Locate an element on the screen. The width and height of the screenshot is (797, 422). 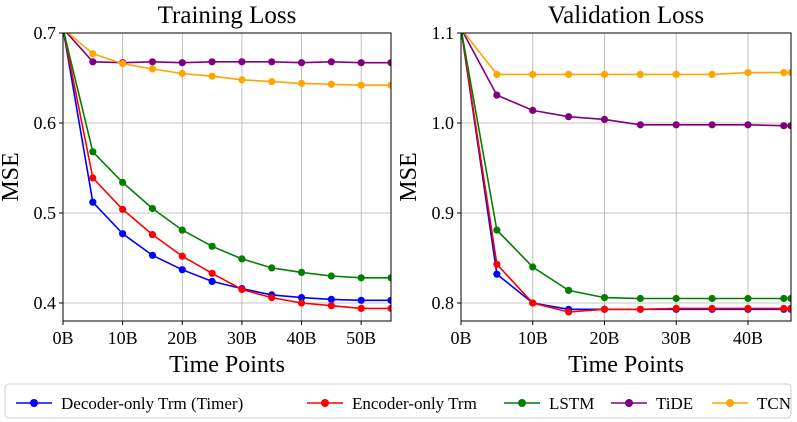
x-tick-label: 50B is located at coordinates (361, 338).